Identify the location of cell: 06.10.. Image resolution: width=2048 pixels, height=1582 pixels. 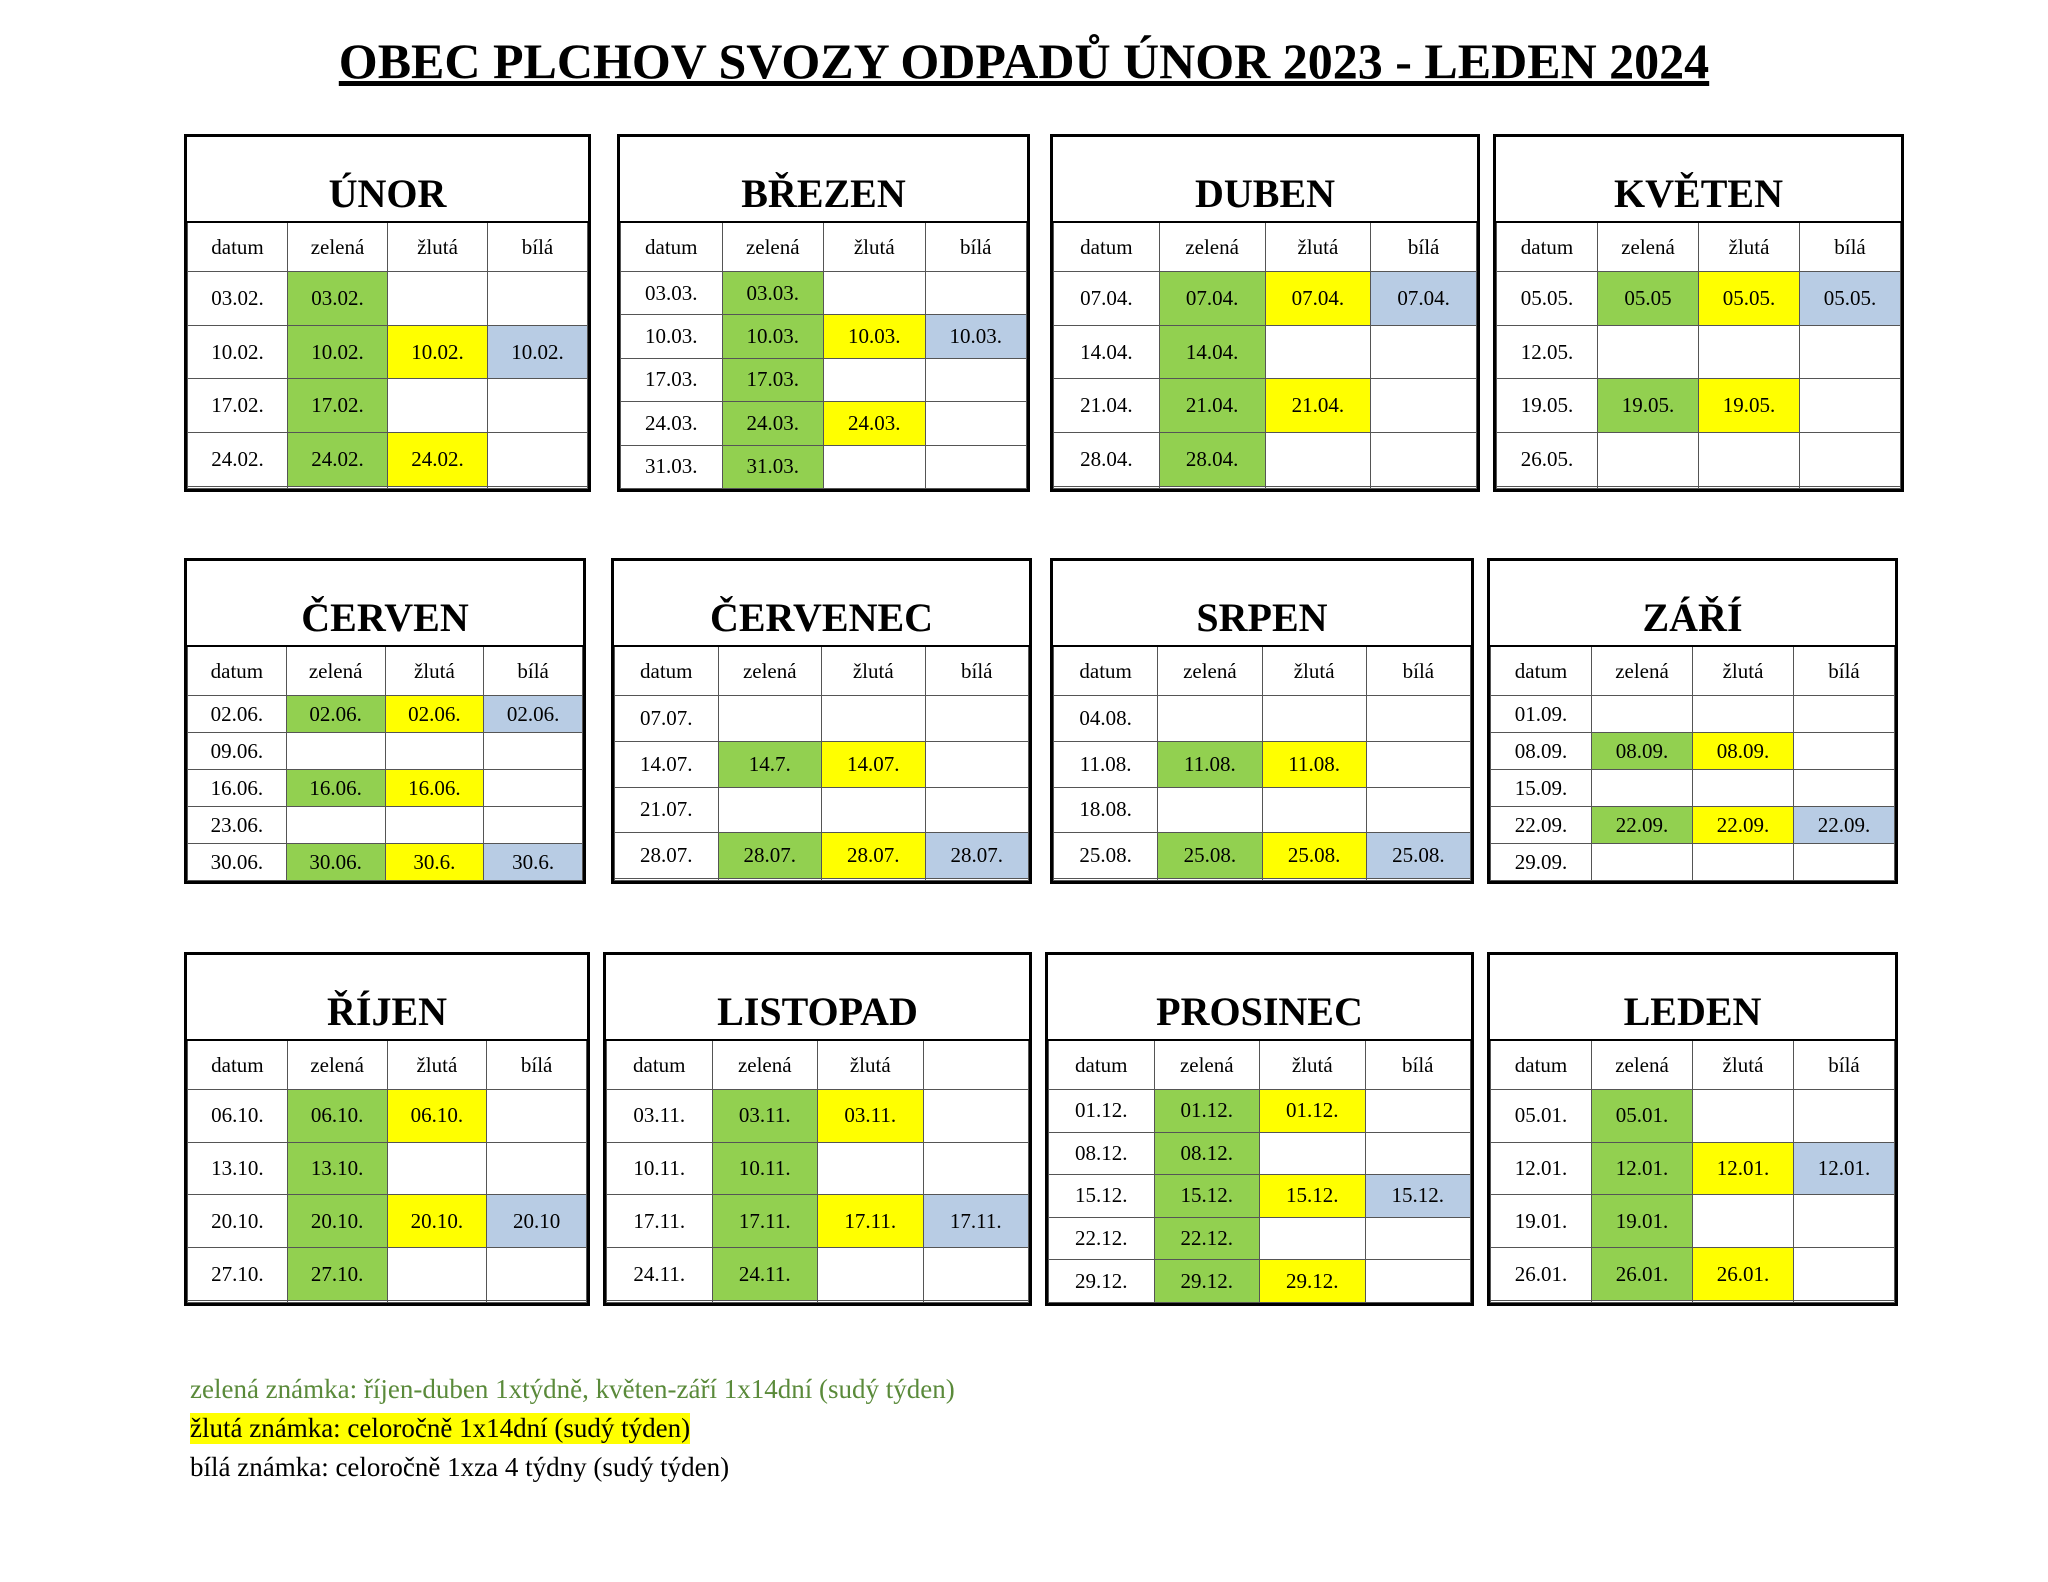
(437, 1116).